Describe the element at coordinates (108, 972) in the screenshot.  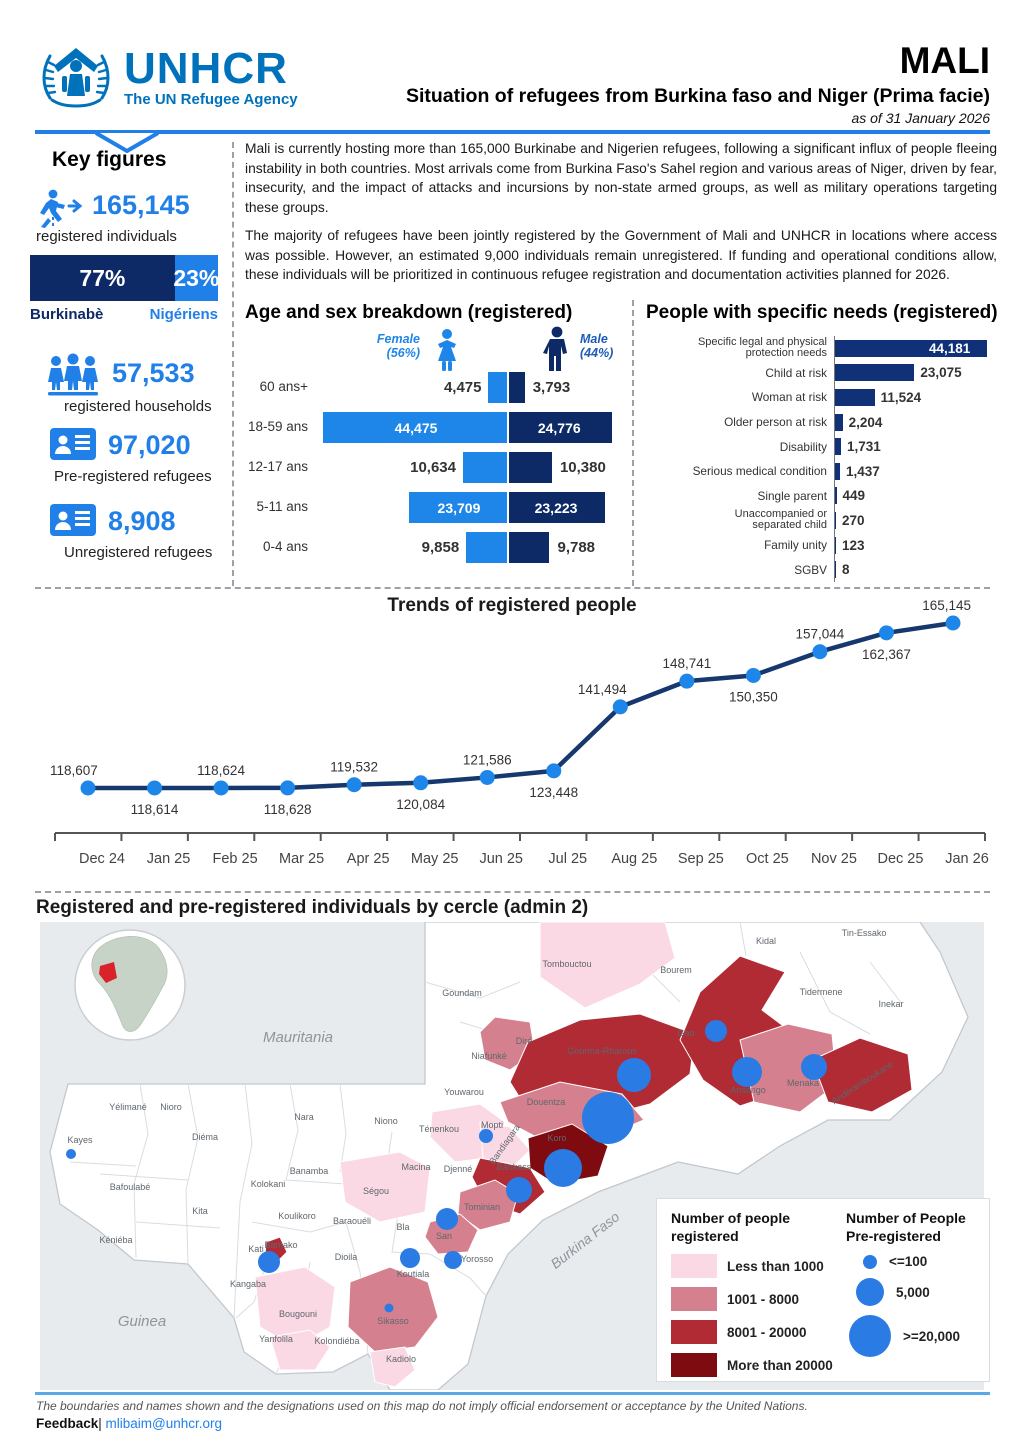
I see `mali-highlight` at that location.